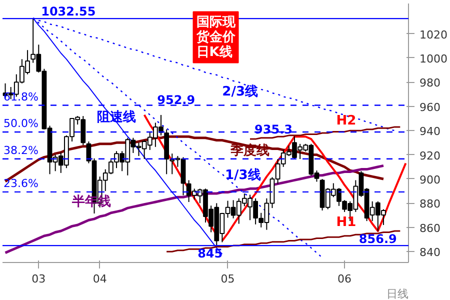  Describe the element at coordinates (430, 107) in the screenshot. I see `y-tick-label: 960` at that location.